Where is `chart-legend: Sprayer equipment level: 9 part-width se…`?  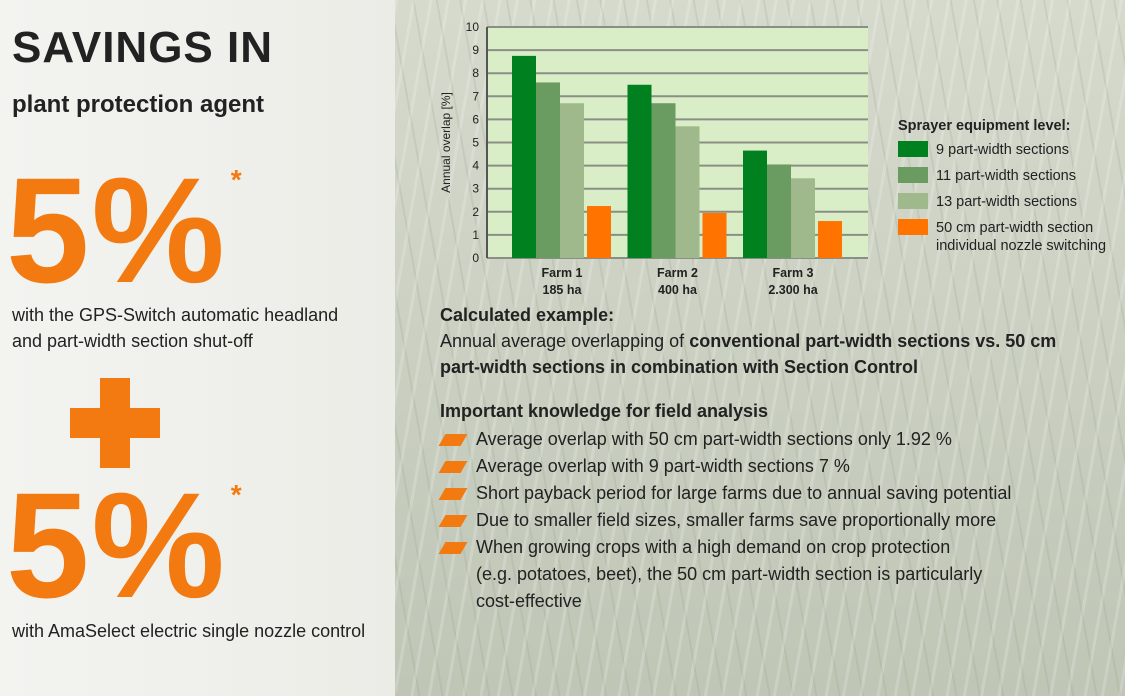 chart-legend: Sprayer equipment level: 9 part-width se… is located at coordinates (1008, 190).